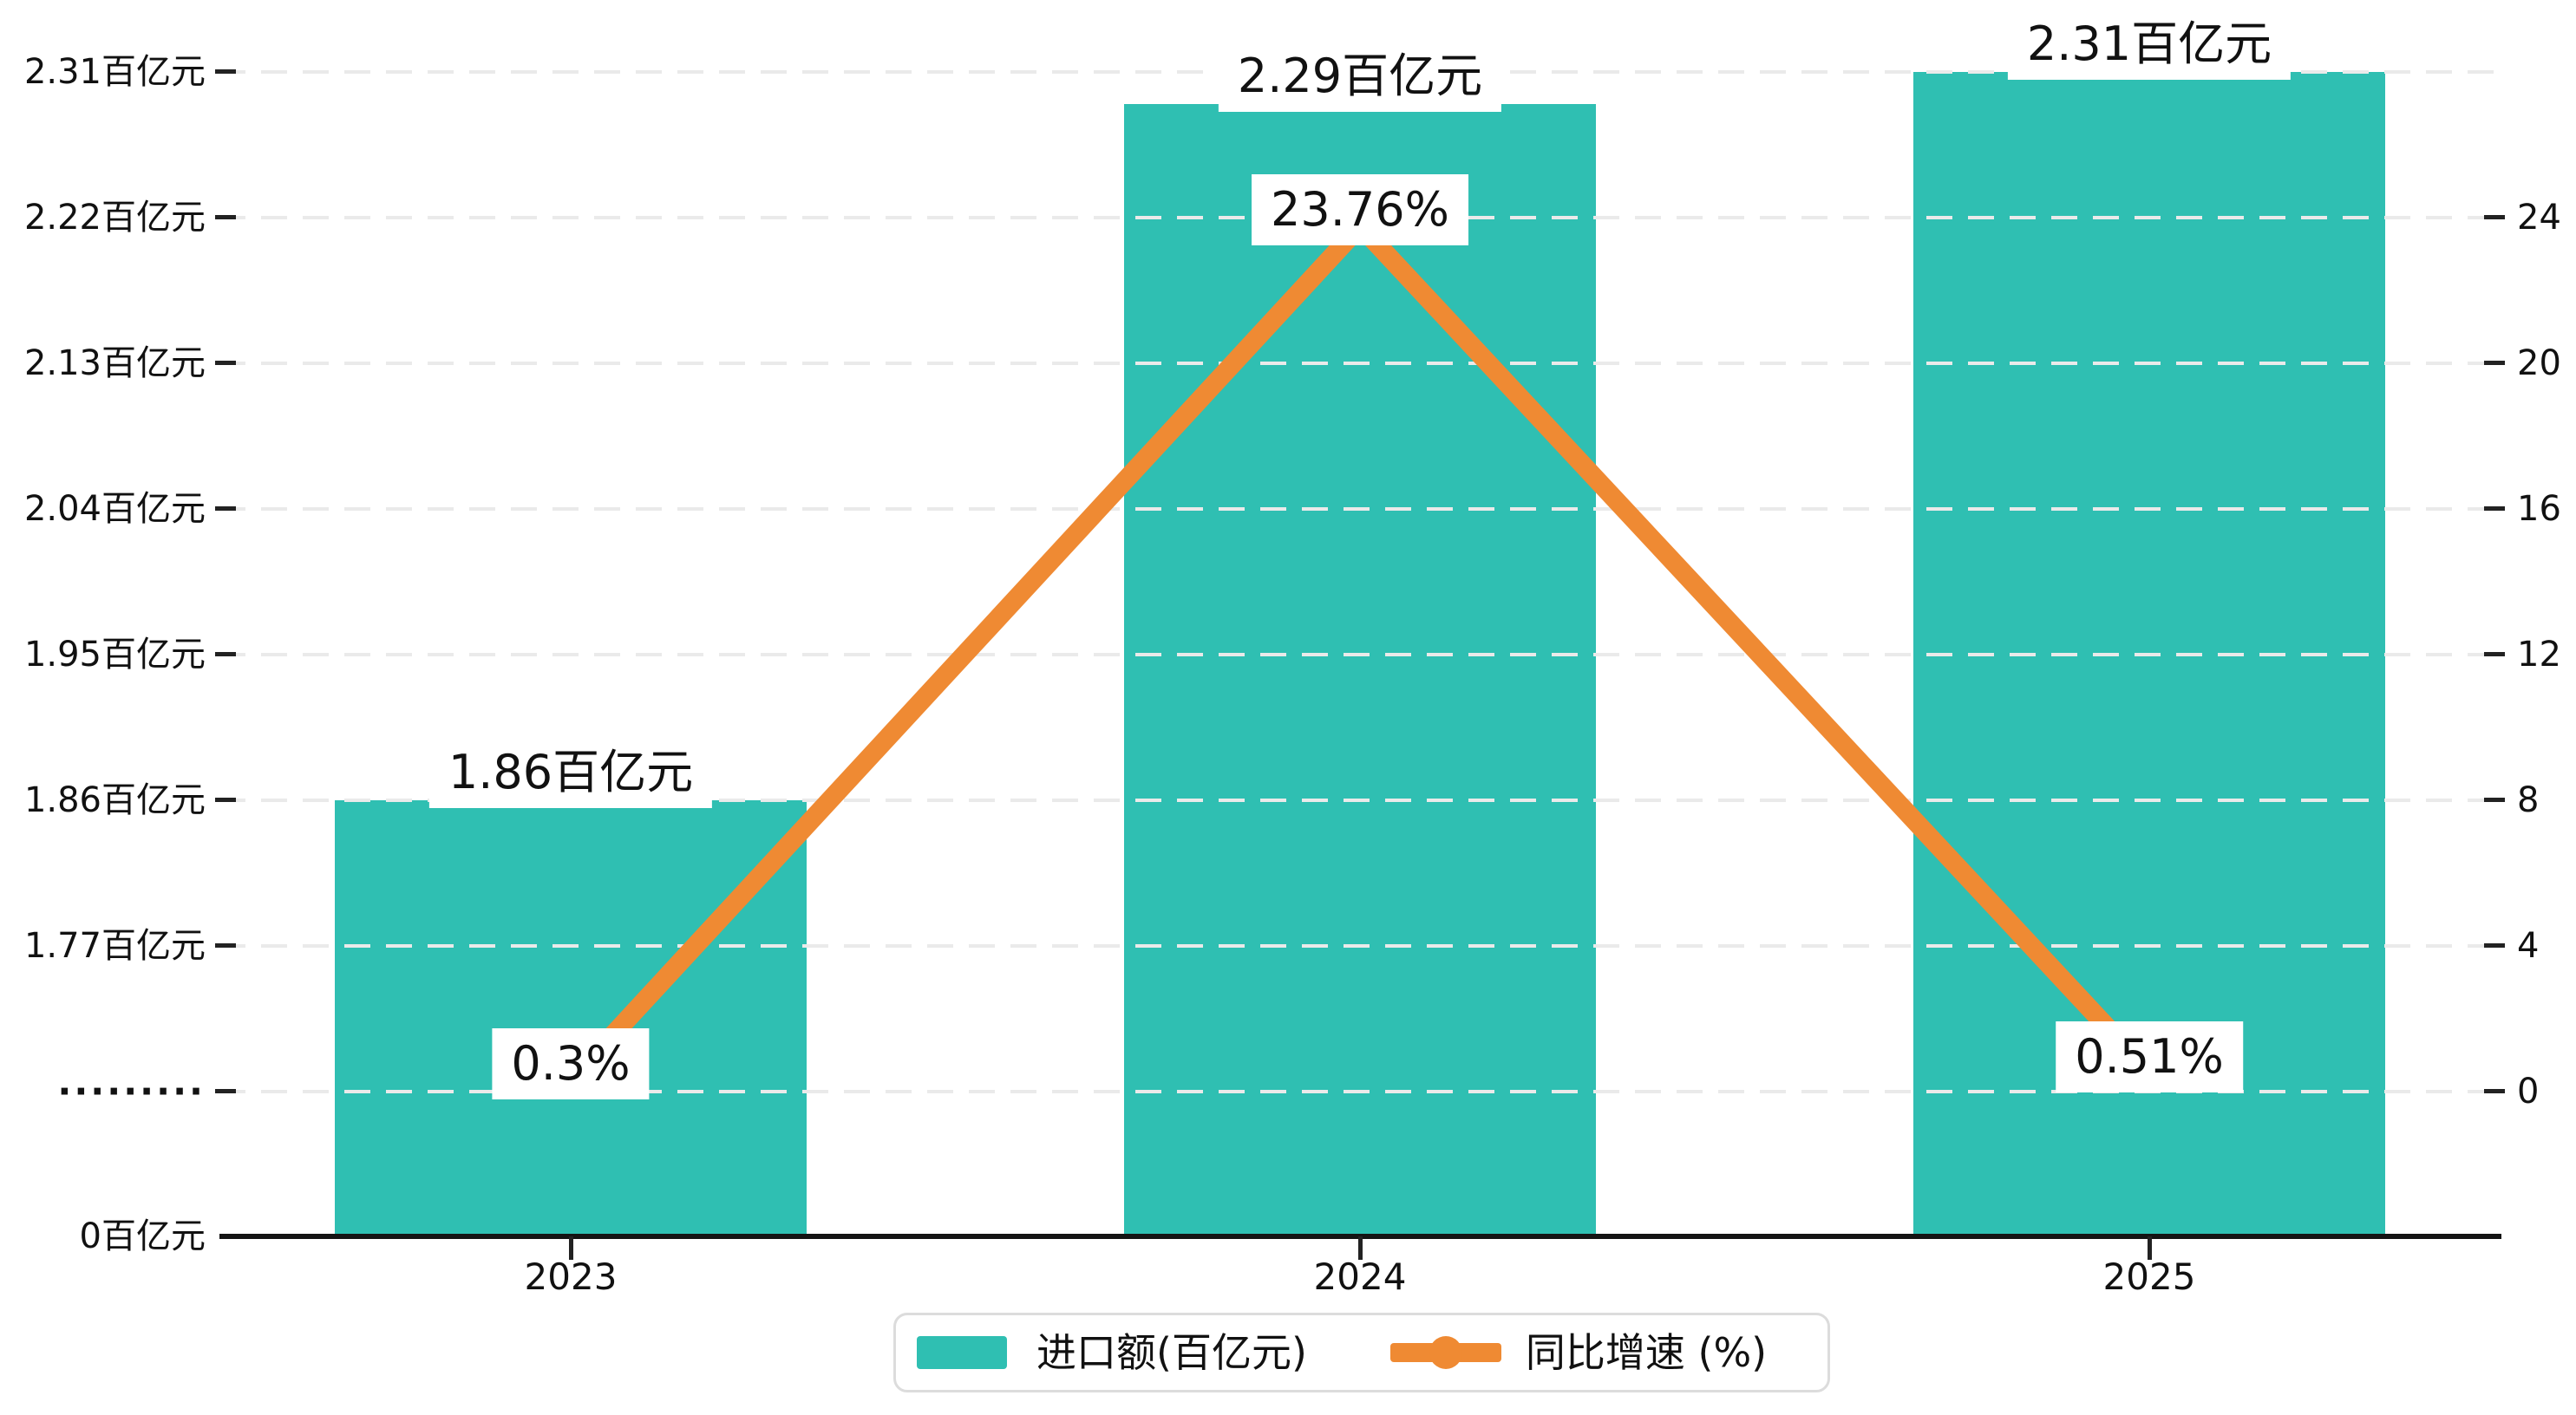  I want to click on y-axis-right-label: 12, so click(2539, 655).